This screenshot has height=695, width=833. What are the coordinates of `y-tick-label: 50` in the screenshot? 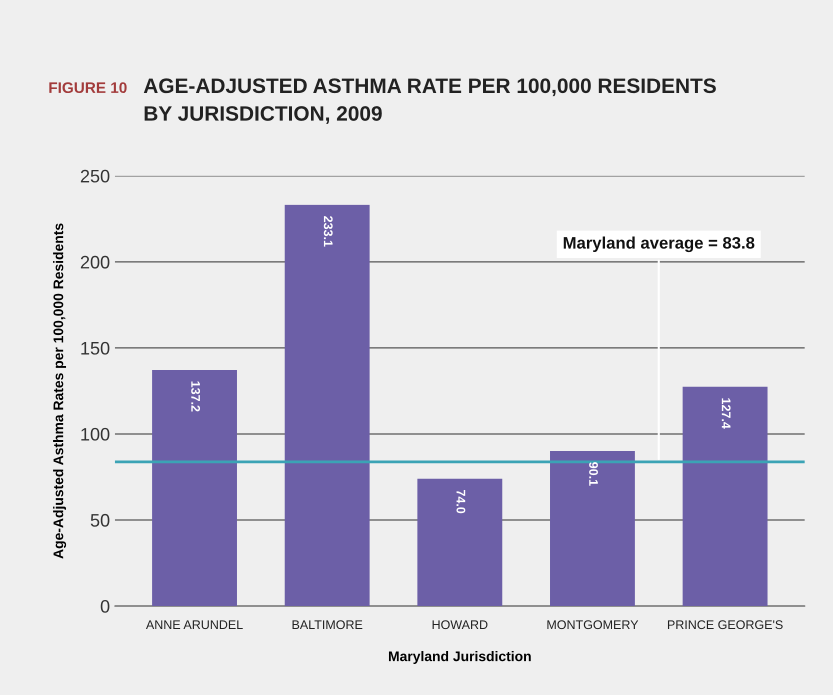 It's located at (100, 520).